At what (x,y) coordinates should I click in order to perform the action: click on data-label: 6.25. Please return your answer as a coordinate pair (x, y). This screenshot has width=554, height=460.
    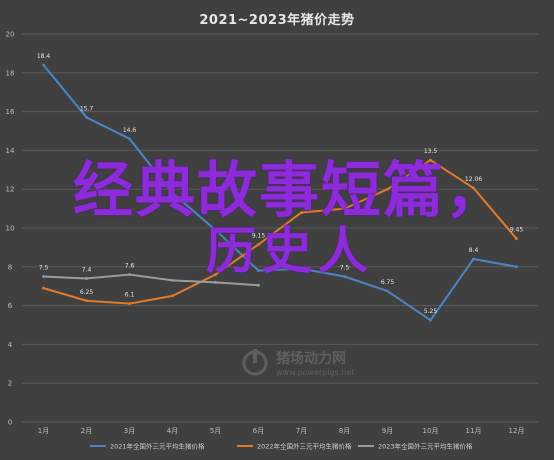
    Looking at the image, I should click on (87, 292).